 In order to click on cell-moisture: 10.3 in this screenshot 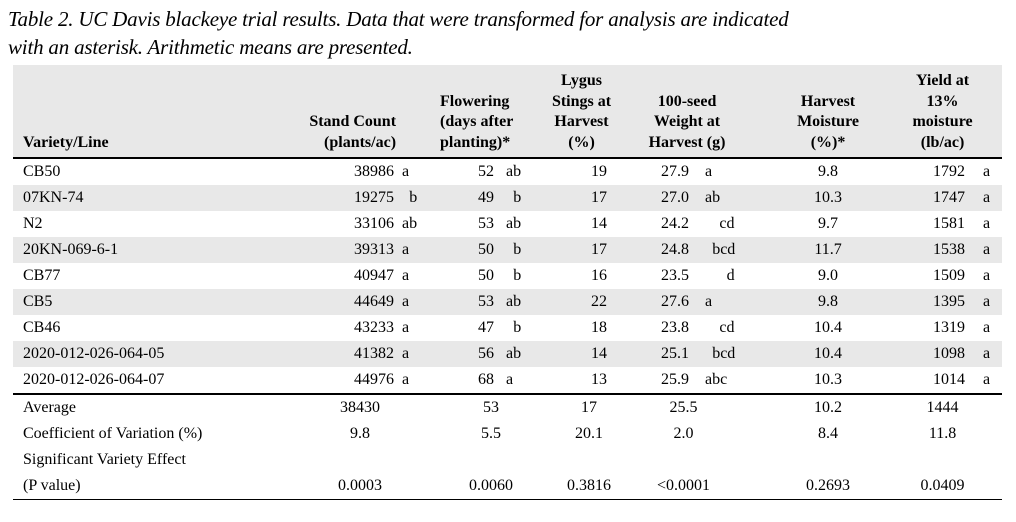, I will do `click(828, 381)`.